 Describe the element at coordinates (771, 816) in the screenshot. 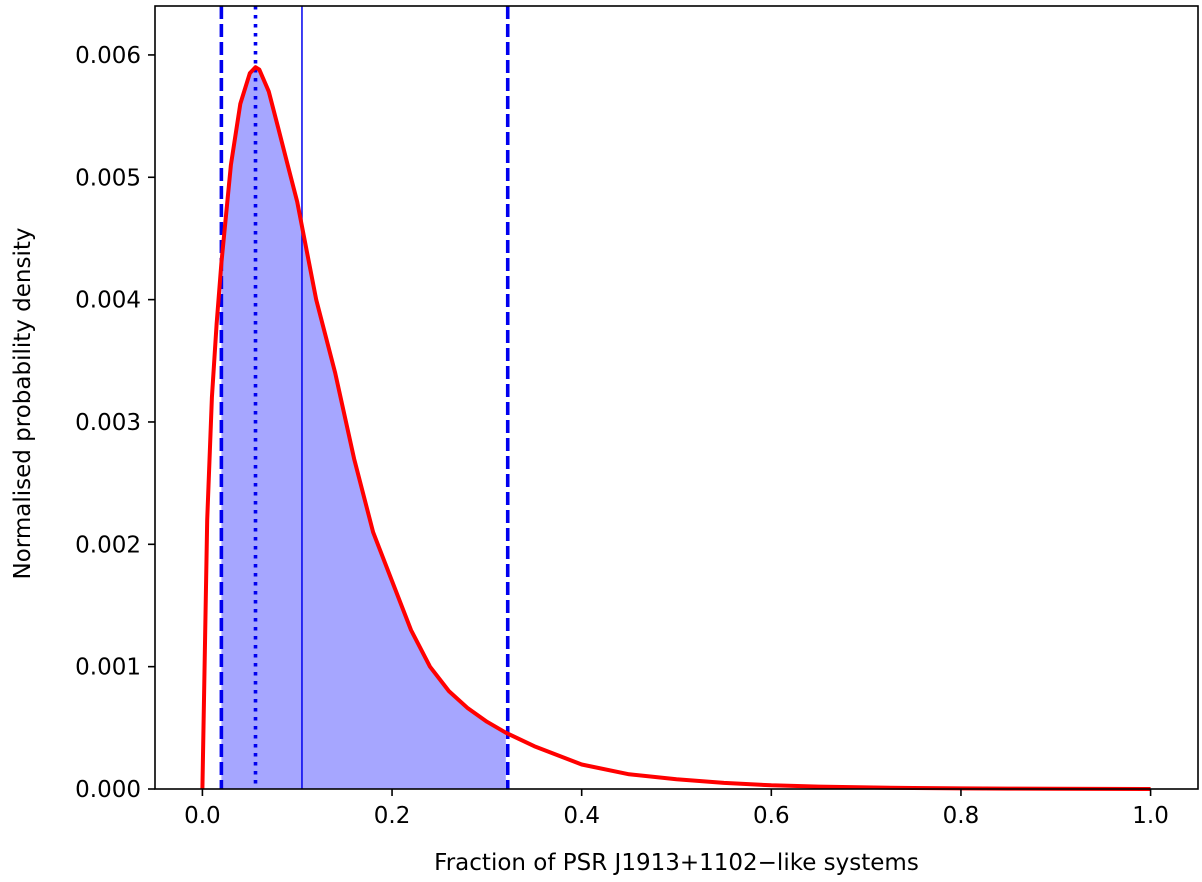

I see `x-tick-label: 0.6` at that location.